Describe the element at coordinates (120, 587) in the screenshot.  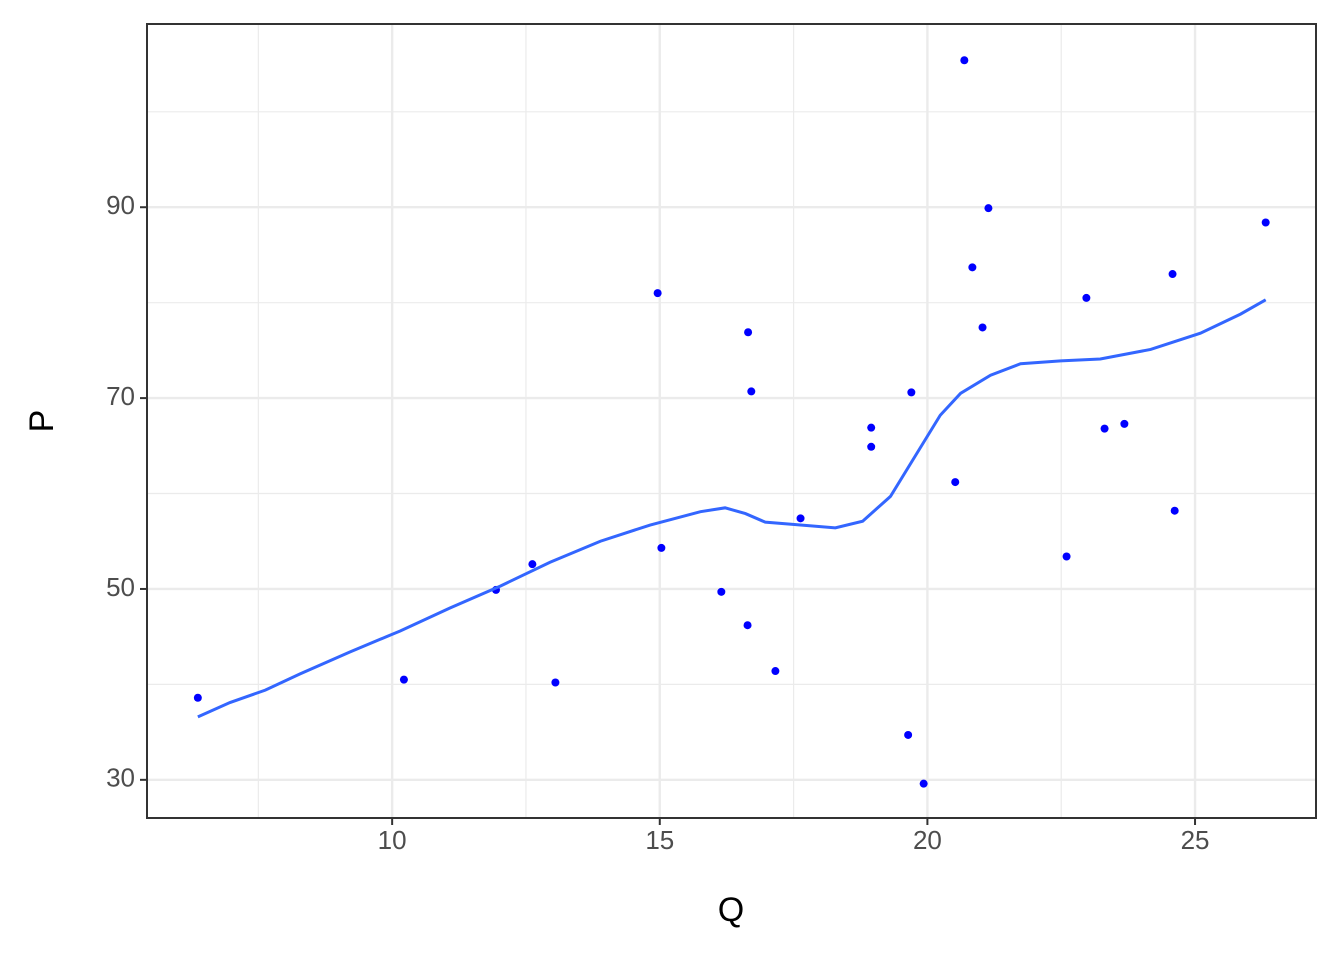
I see `y-tick-label: 50` at that location.